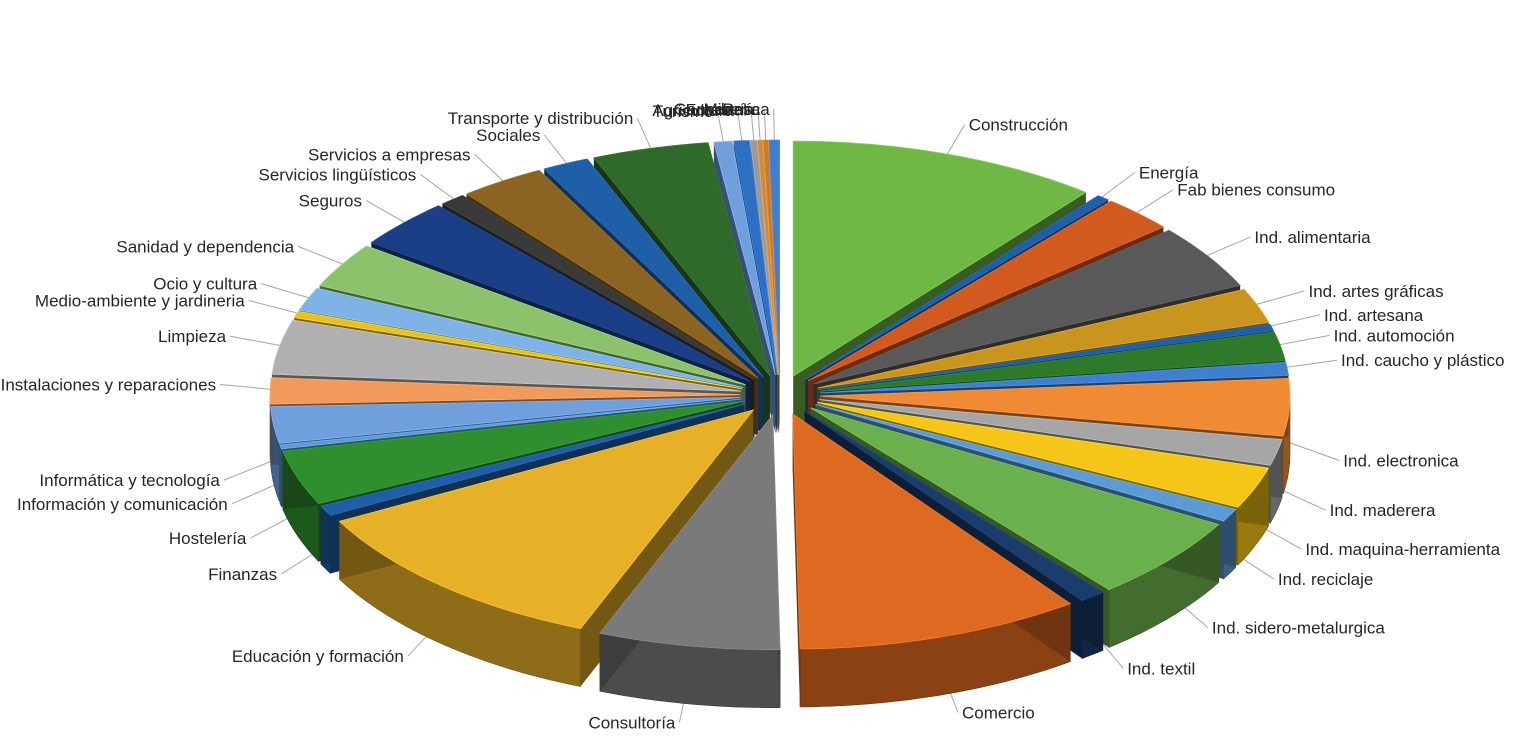  Describe the element at coordinates (508, 135) in the screenshot. I see `label-sociales: Sociales` at that location.